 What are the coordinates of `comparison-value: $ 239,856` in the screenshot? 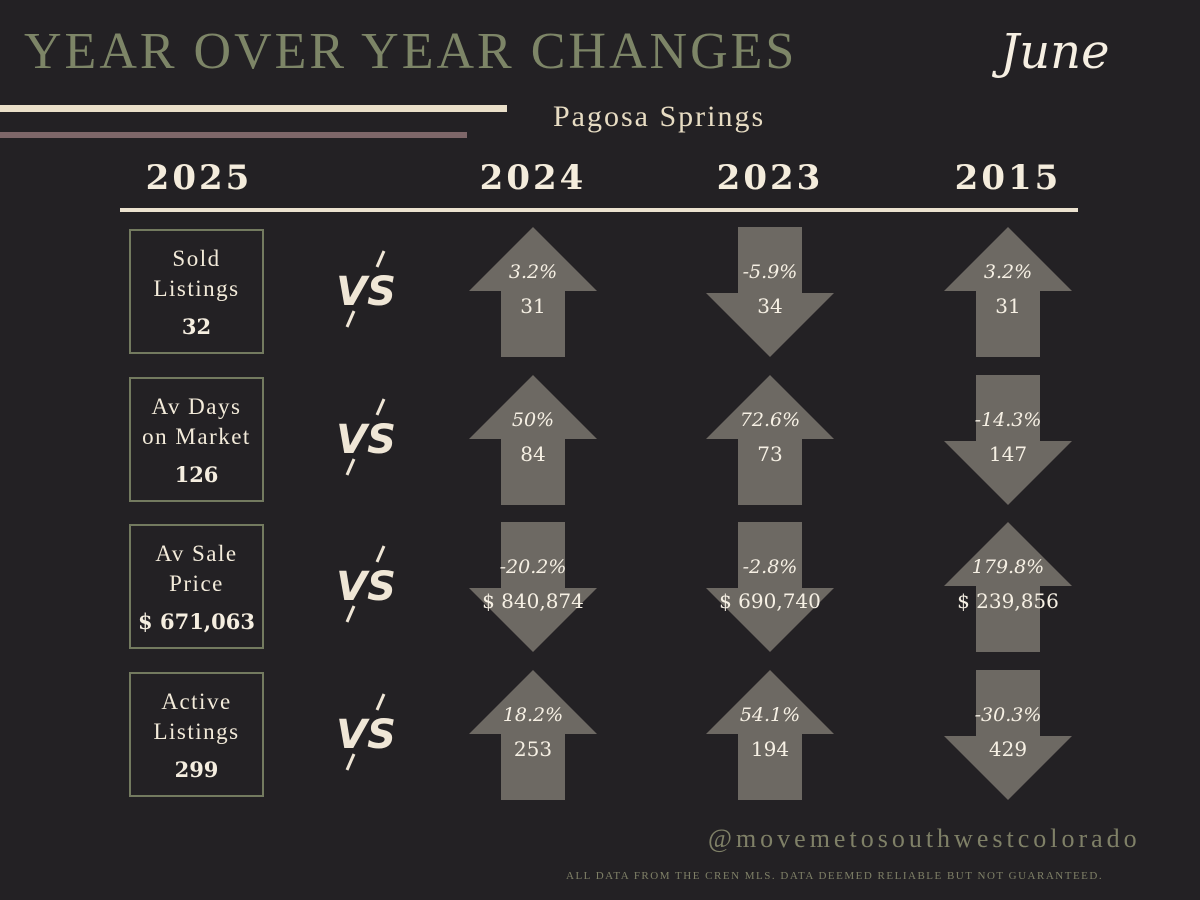 It's located at (1008, 601).